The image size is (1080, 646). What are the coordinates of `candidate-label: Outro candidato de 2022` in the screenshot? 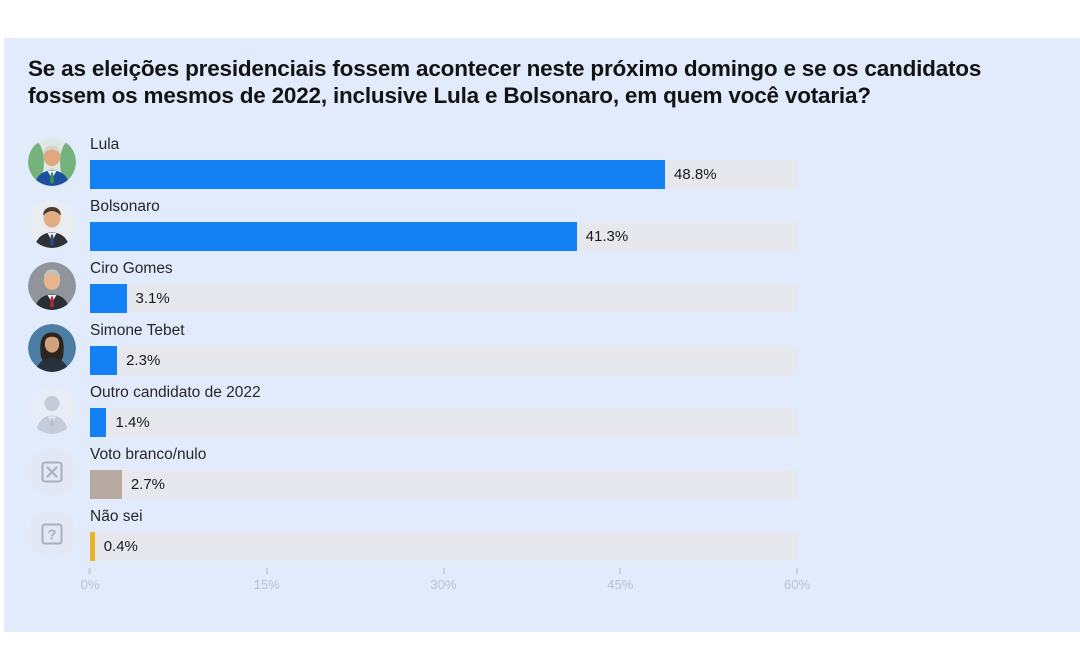 It's located at (175, 393).